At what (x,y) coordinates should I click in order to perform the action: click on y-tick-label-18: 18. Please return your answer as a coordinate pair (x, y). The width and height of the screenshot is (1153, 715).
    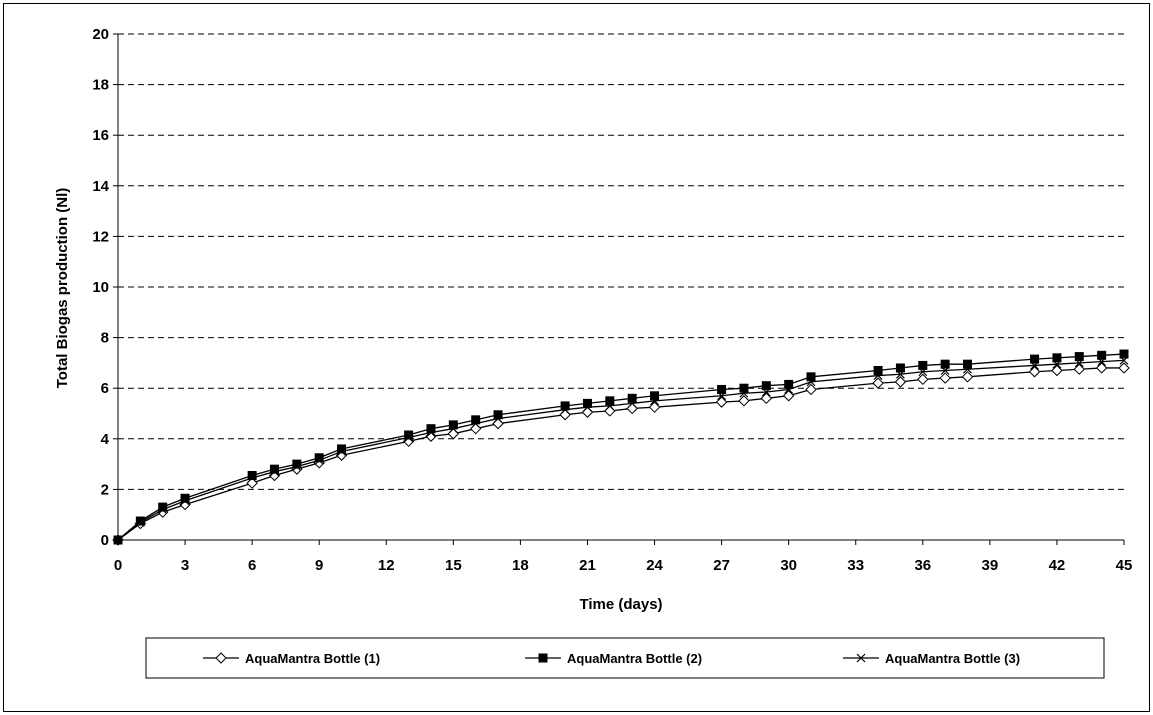
    Looking at the image, I should click on (100, 85).